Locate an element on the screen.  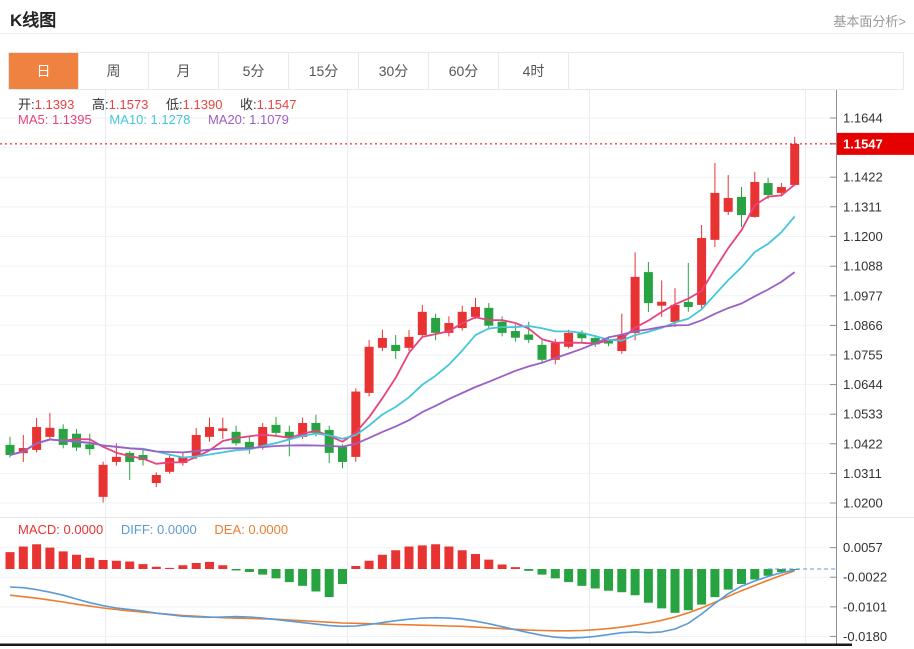
period-tab-bar: 日周月 5分 15分 30分 60分 4时 is located at coordinates (456, 71).